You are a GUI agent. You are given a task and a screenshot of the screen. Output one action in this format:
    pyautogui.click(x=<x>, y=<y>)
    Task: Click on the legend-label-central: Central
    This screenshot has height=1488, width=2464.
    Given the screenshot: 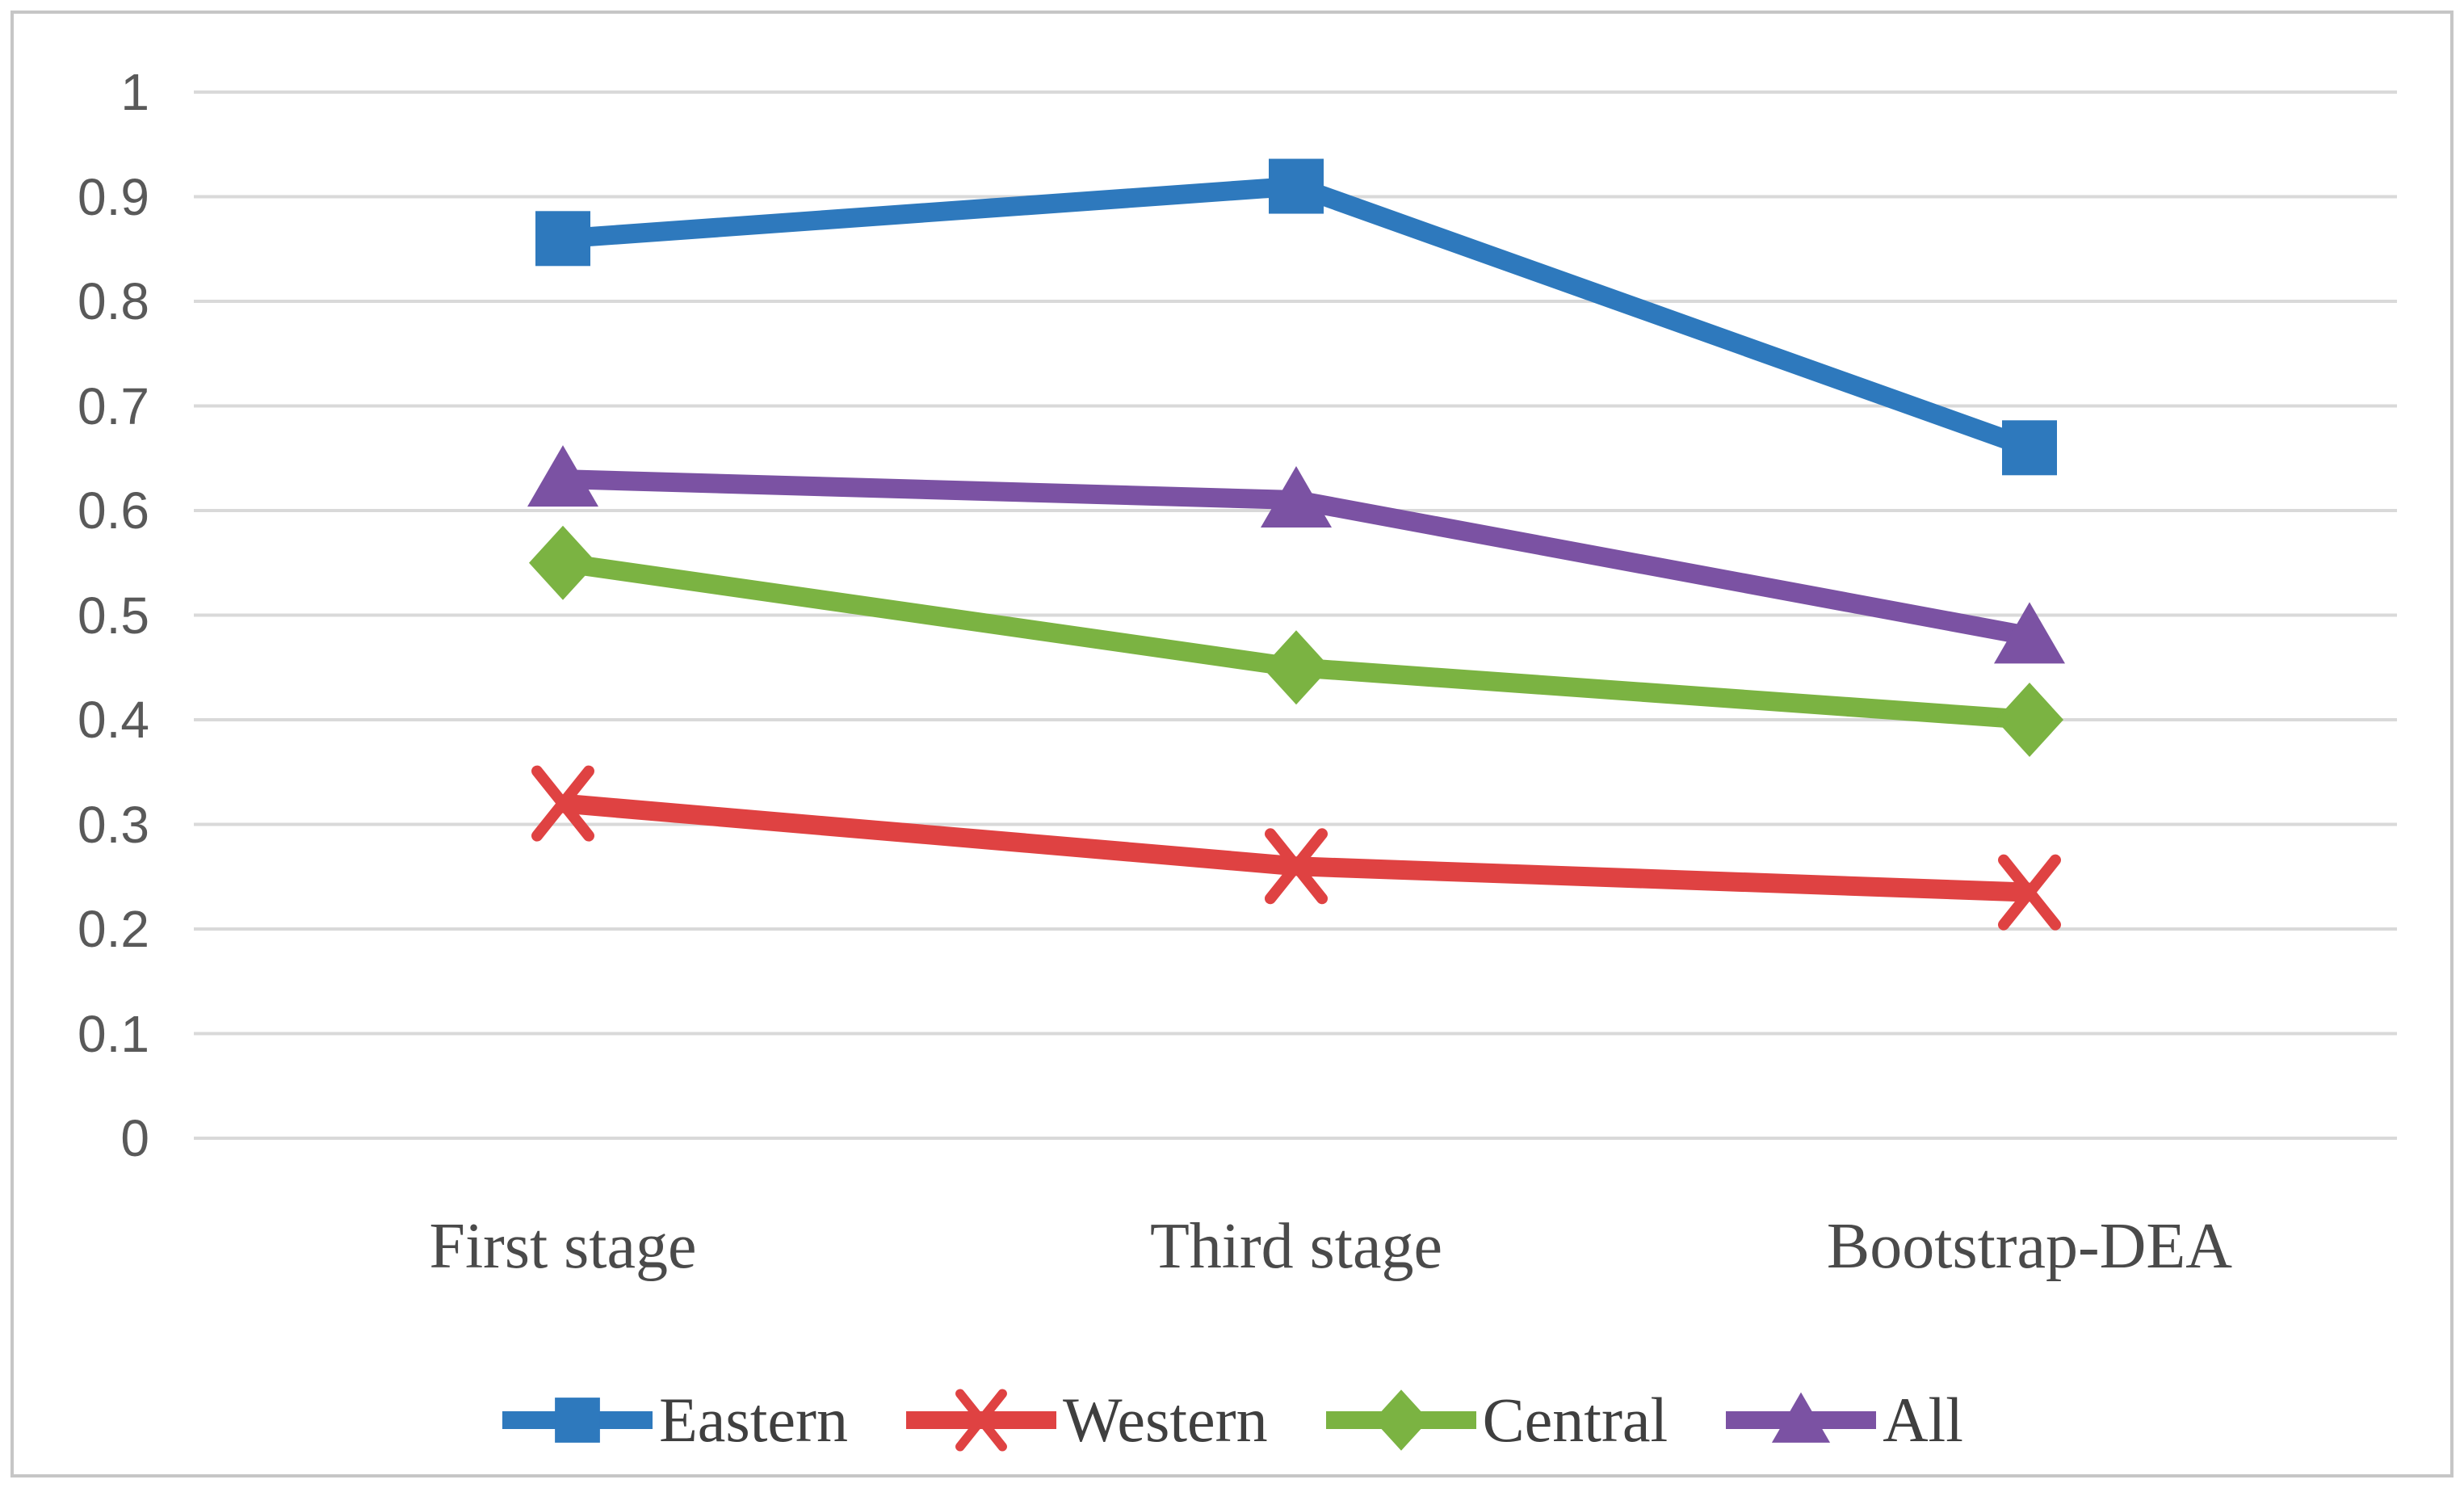 What is the action you would take?
    pyautogui.click(x=1575, y=1420)
    